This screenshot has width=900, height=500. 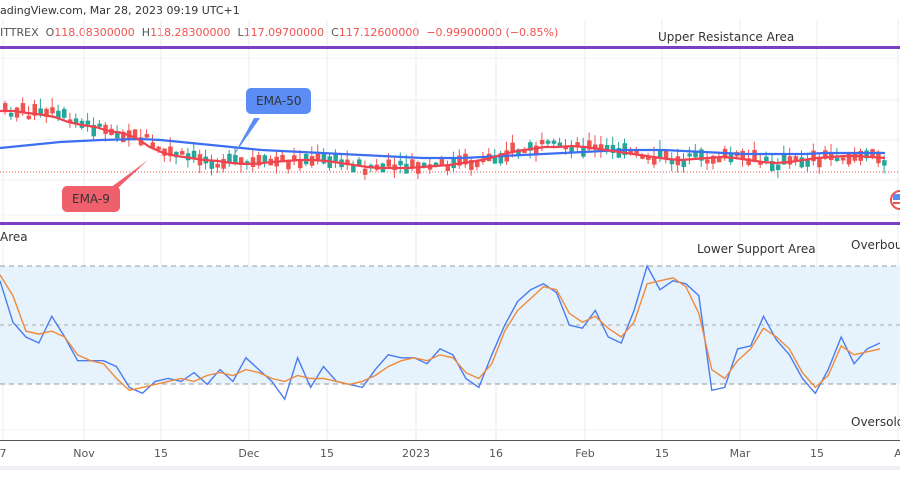 I want to click on low-value: 117.09700000, so click(x=284, y=32).